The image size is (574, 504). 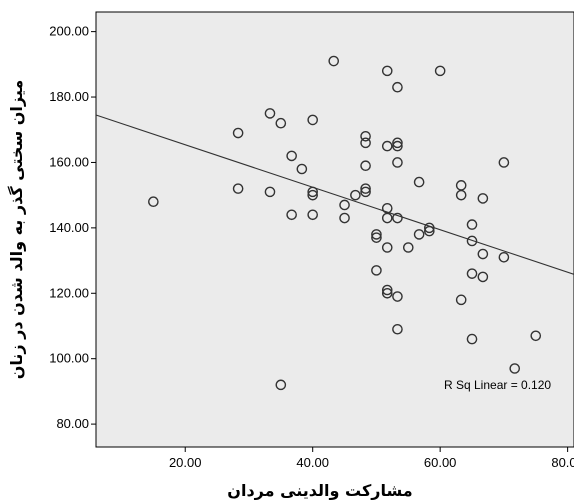 I want to click on x-tick-label: 80.00, so click(x=562, y=462).